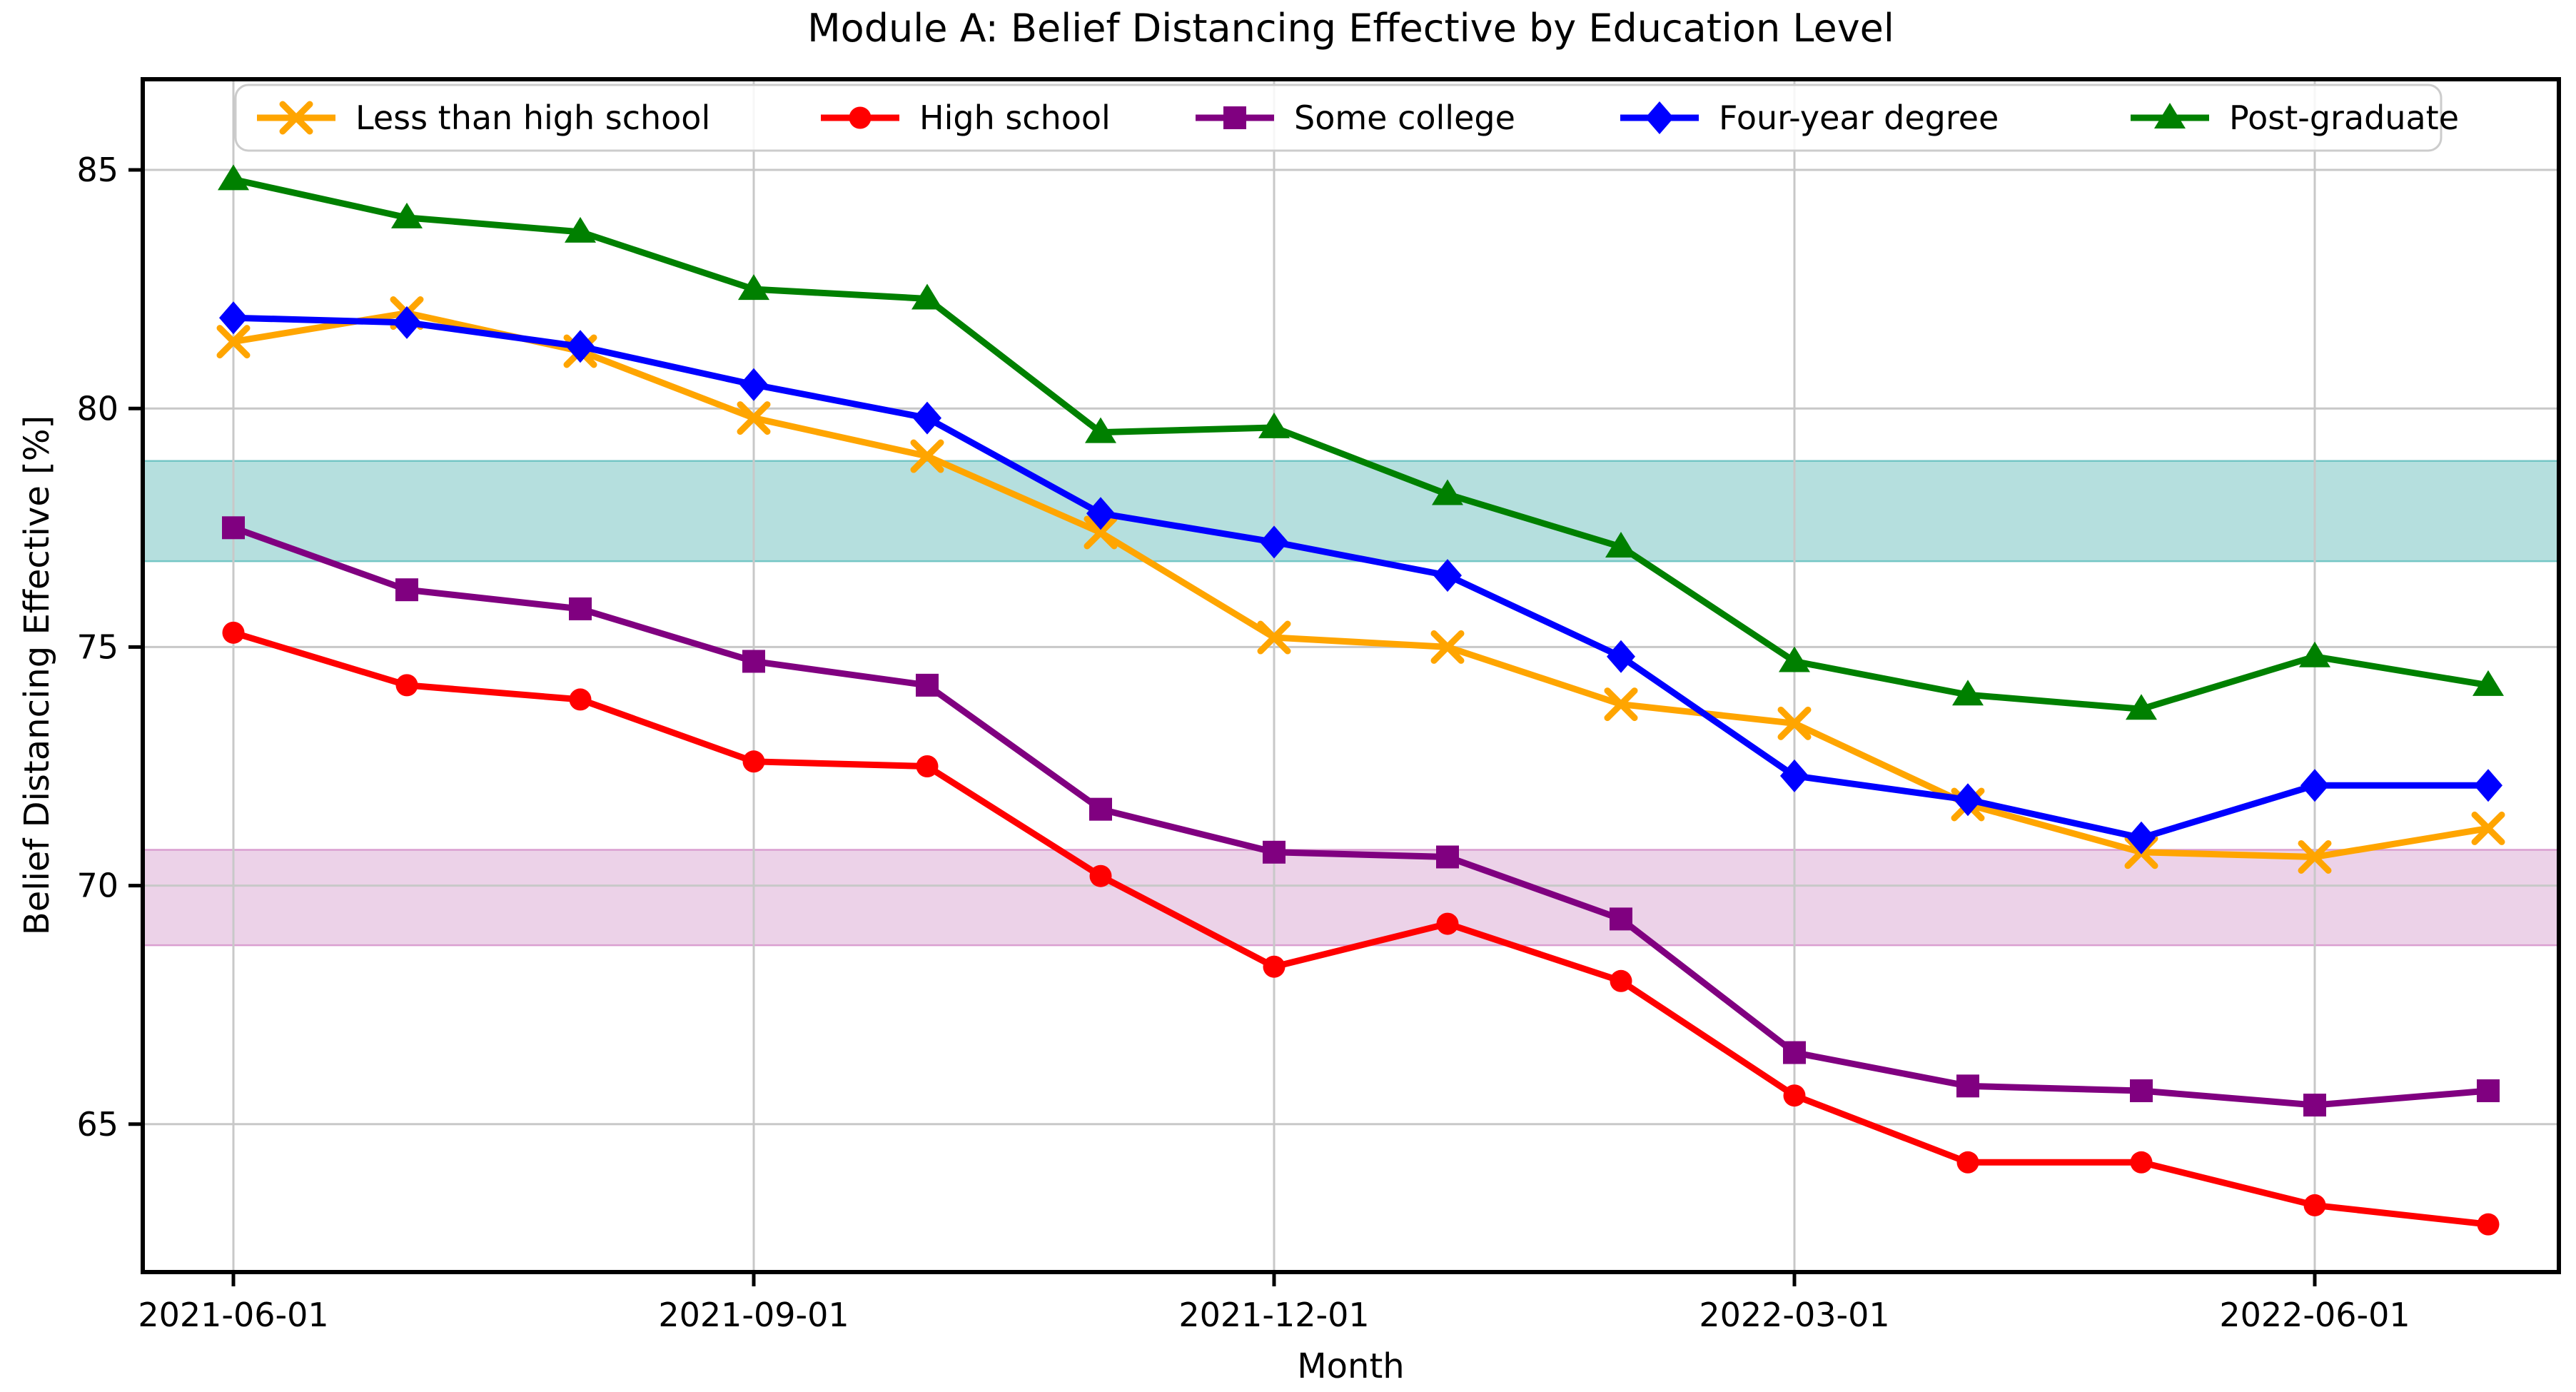 This screenshot has height=1392, width=2576. I want to click on band-upper-reference-band, so click(1351, 511).